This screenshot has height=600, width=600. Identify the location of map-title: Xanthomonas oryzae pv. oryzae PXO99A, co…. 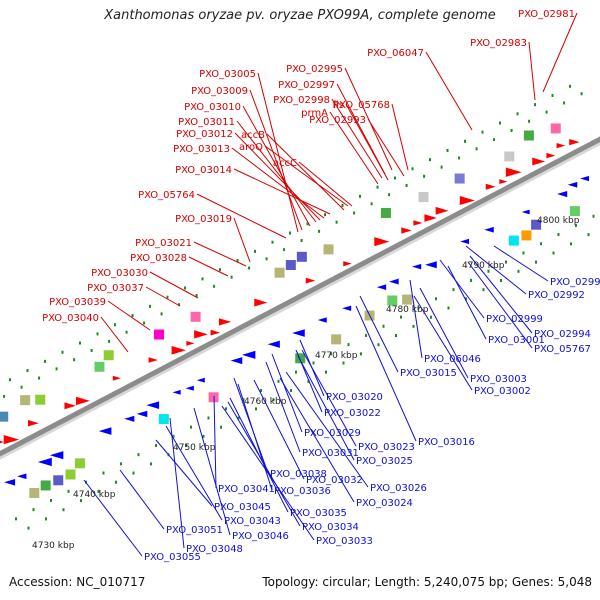
(300, 15).